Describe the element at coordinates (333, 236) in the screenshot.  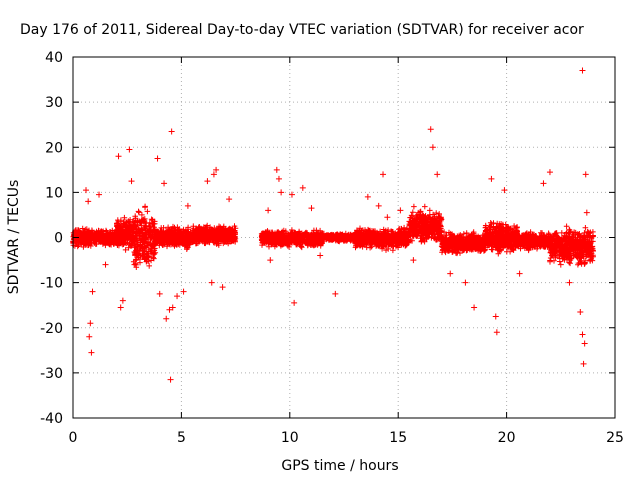
I see `sdtvar-dense-band` at that location.